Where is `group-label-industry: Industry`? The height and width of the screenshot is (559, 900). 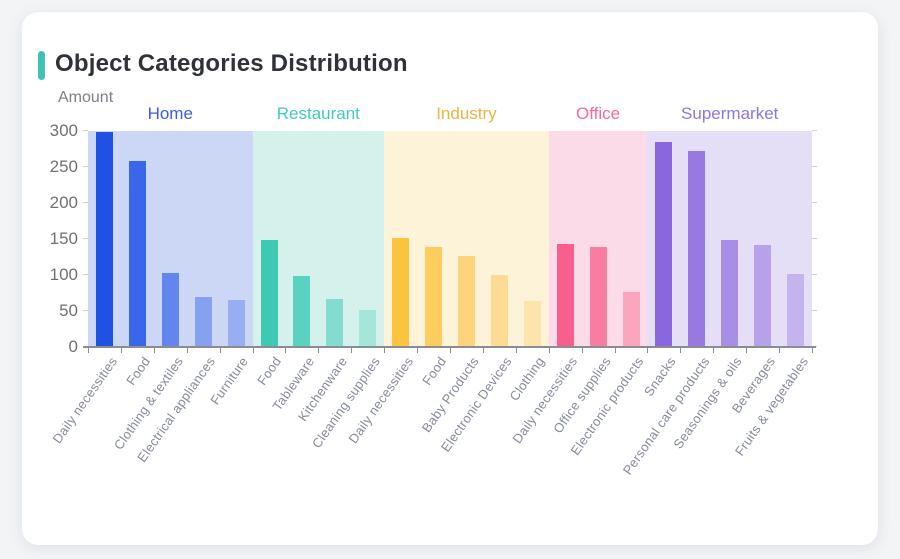
group-label-industry: Industry is located at coordinates (466, 113).